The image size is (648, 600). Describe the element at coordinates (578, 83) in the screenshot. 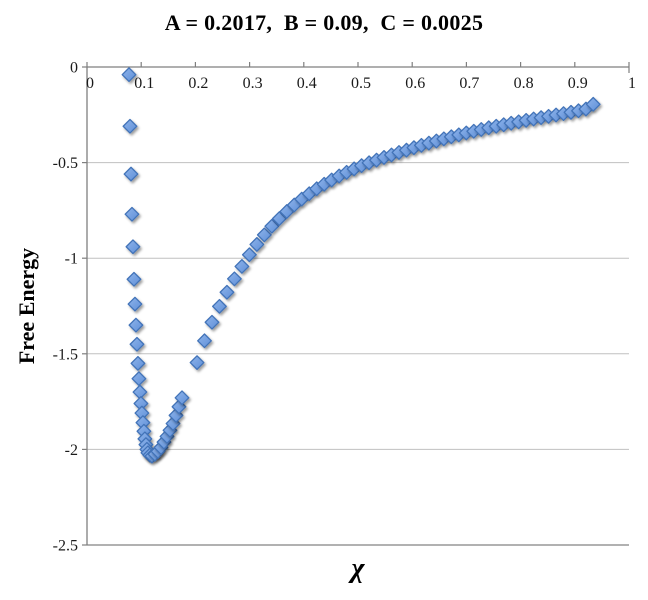

I see `x-tick-label: 0.9` at that location.